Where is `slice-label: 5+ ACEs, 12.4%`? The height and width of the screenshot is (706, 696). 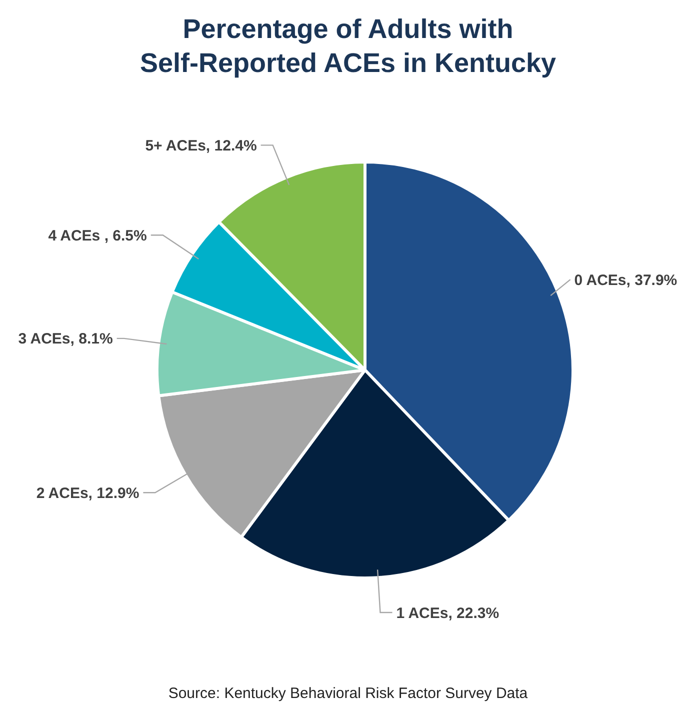
slice-label: 5+ ACEs, 12.4% is located at coordinates (201, 145).